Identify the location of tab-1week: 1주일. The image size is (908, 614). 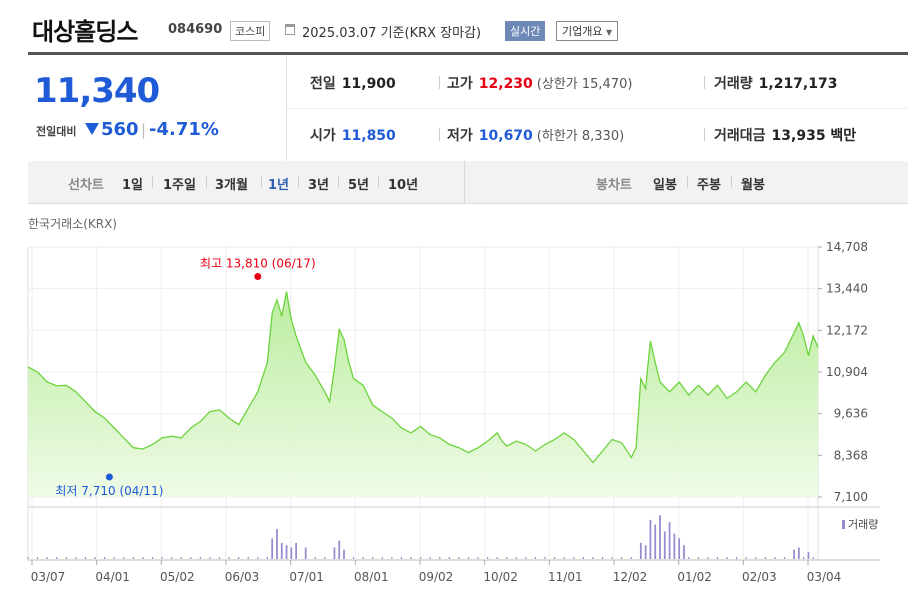
(179, 185).